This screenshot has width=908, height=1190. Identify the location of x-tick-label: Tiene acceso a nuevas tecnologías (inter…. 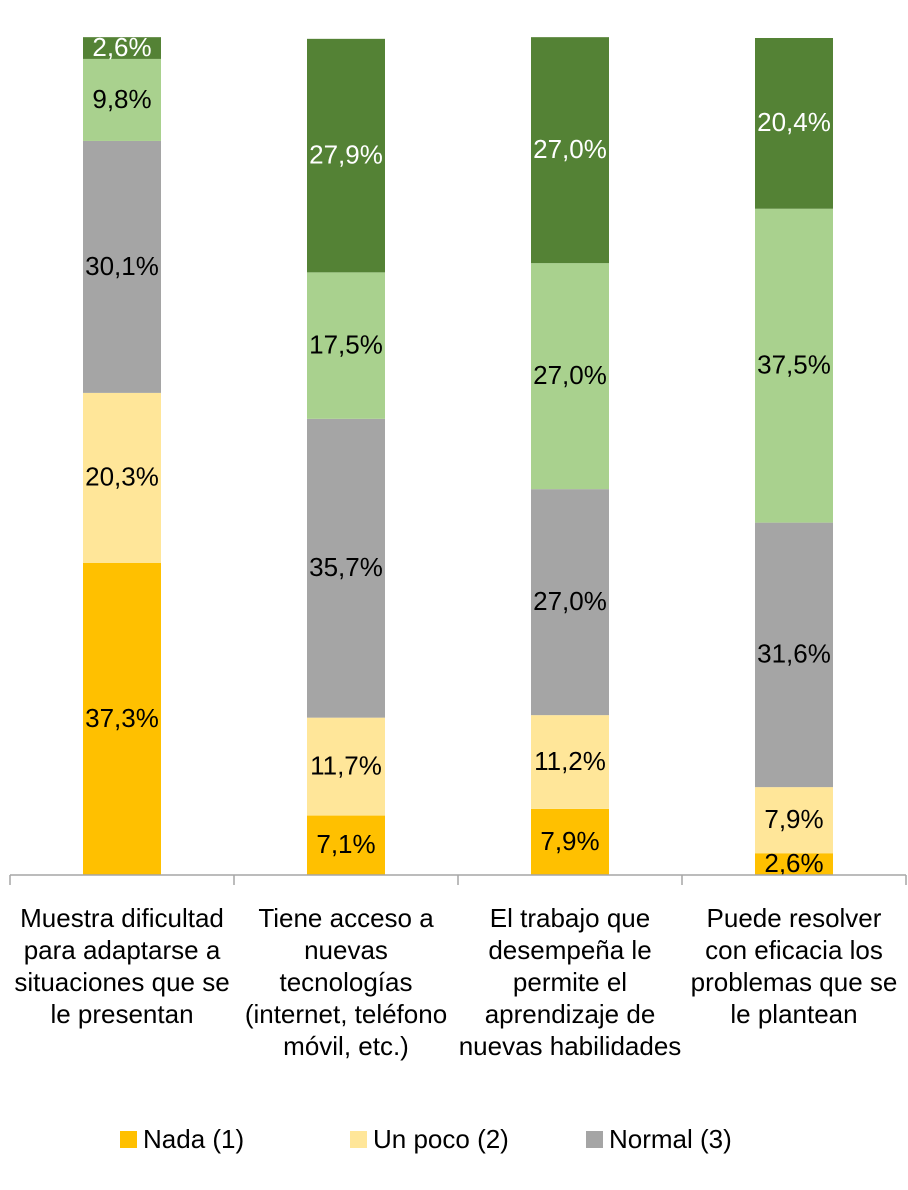
(346, 982).